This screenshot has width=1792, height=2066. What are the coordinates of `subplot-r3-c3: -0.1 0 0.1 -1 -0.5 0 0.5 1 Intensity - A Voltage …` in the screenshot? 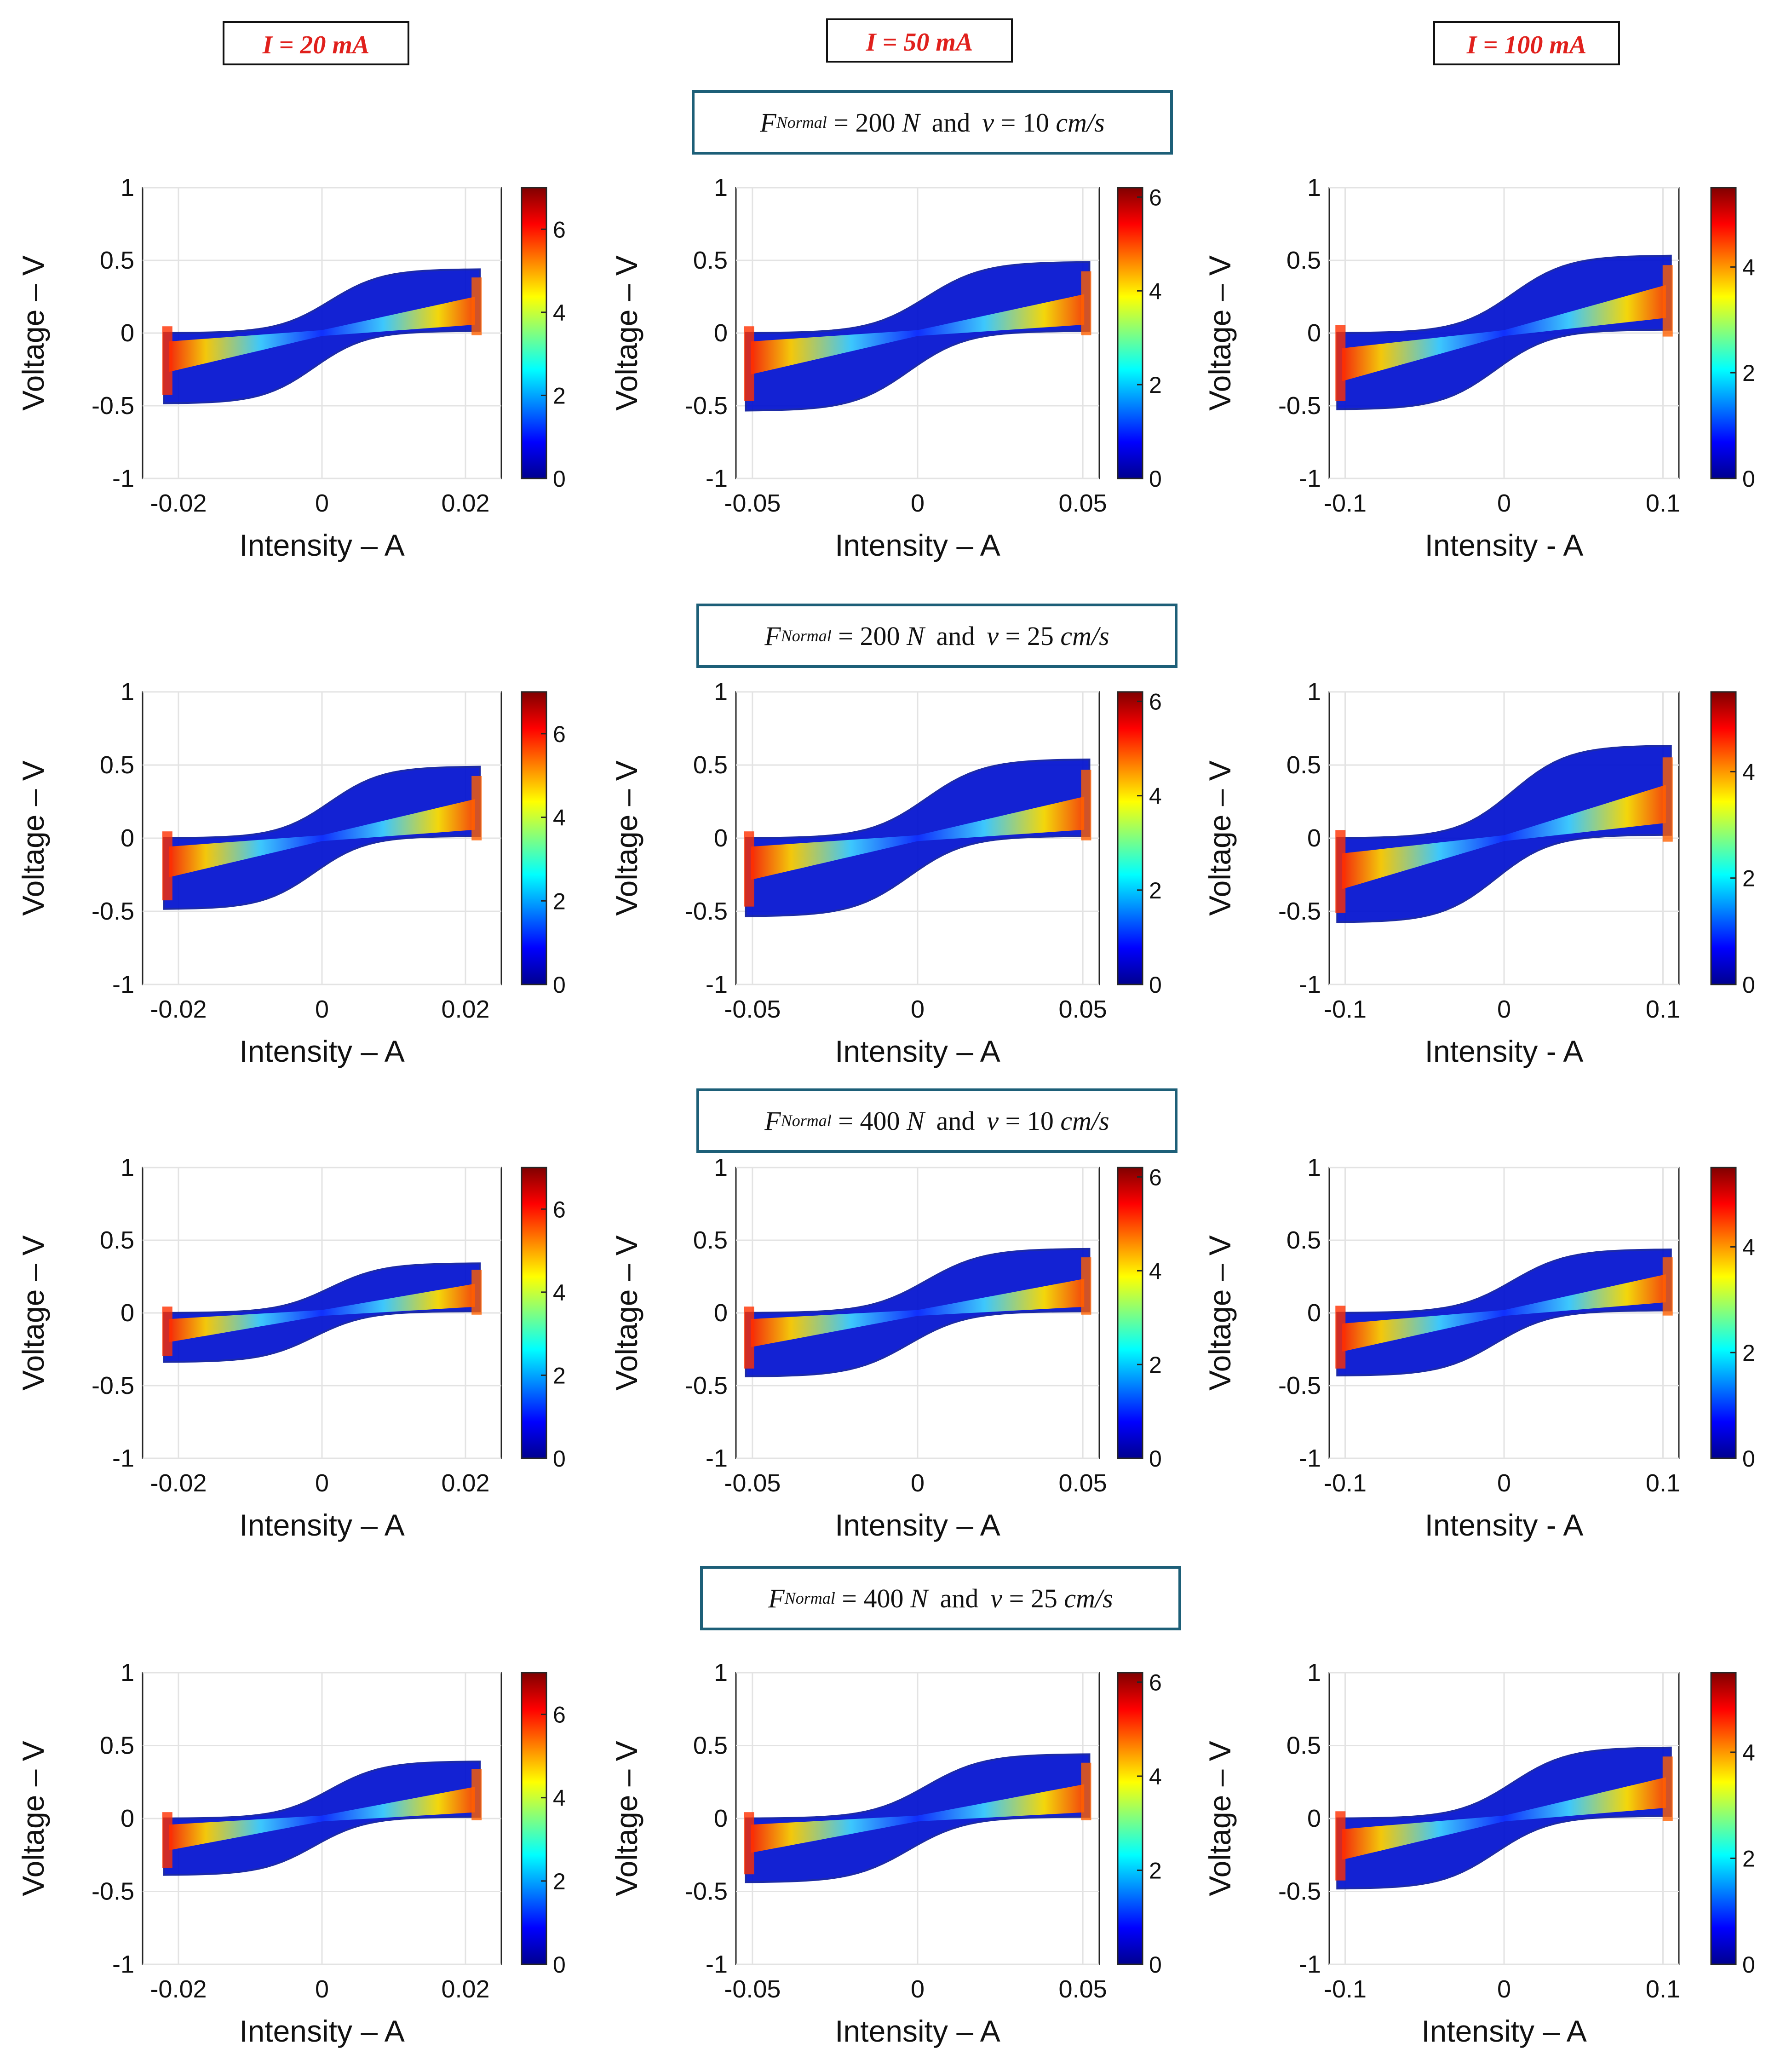 It's located at (1479, 1348).